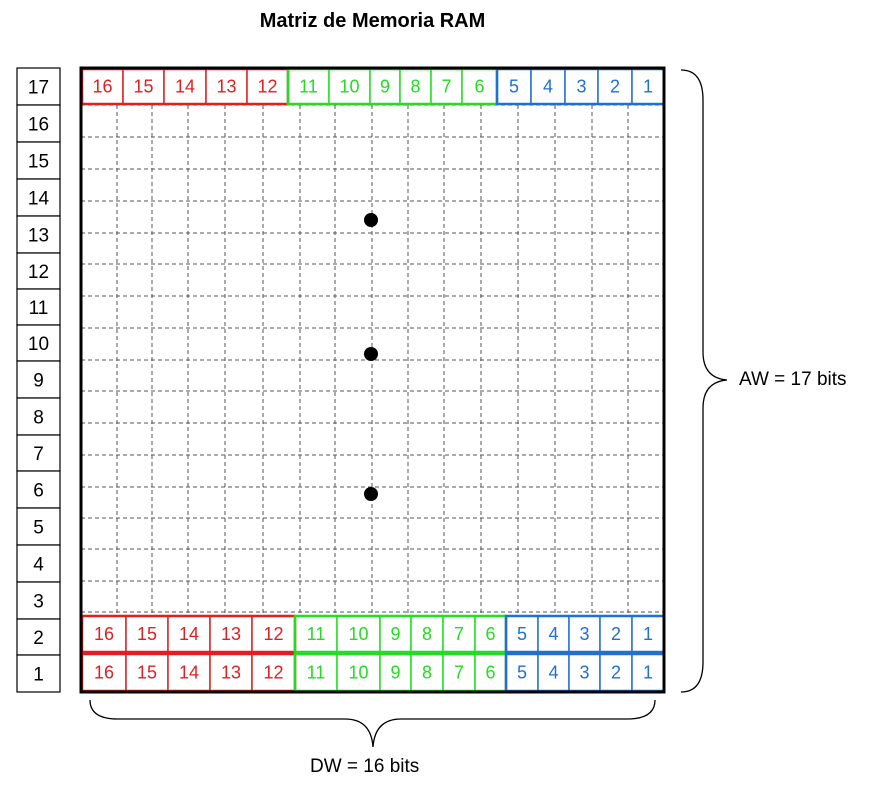  I want to click on address-row-label: 11, so click(39, 308).